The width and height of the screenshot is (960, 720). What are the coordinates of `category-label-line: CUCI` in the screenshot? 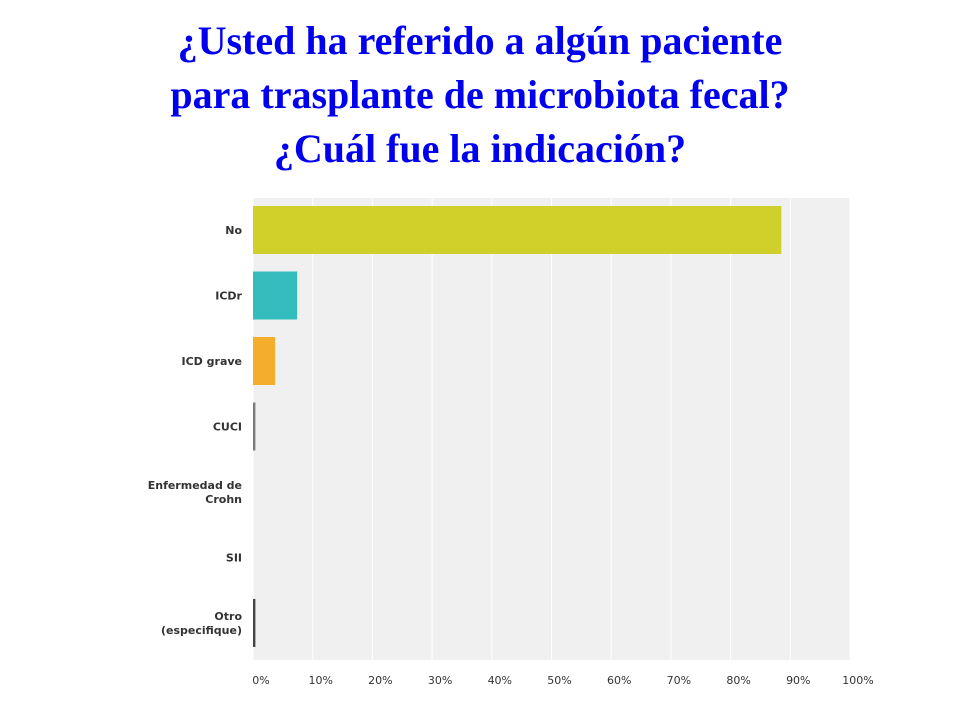 It's located at (227, 427).